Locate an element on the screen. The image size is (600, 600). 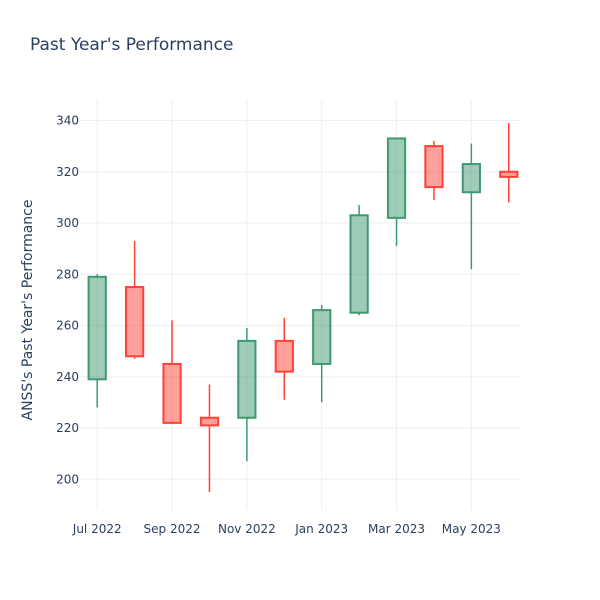
y-axis-label: ANSS's Past Year's Performance is located at coordinates (28, 310).